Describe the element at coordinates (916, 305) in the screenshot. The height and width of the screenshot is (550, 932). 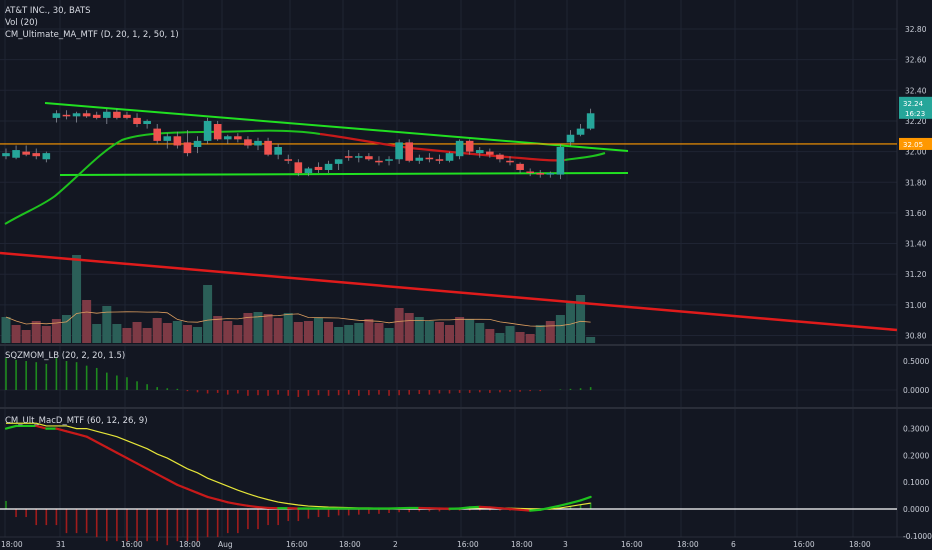
I see `price-tick-label: 31.00` at that location.